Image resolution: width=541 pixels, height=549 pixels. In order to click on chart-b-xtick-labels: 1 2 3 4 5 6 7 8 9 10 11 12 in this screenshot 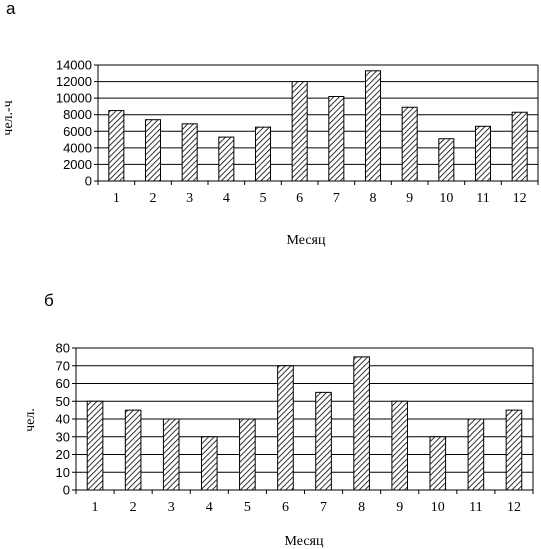, I will do `click(306, 507)`.